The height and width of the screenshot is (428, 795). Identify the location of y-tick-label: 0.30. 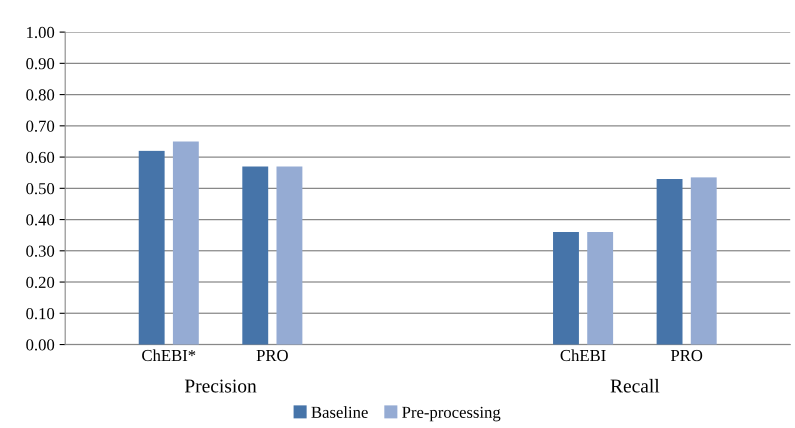
(40, 251).